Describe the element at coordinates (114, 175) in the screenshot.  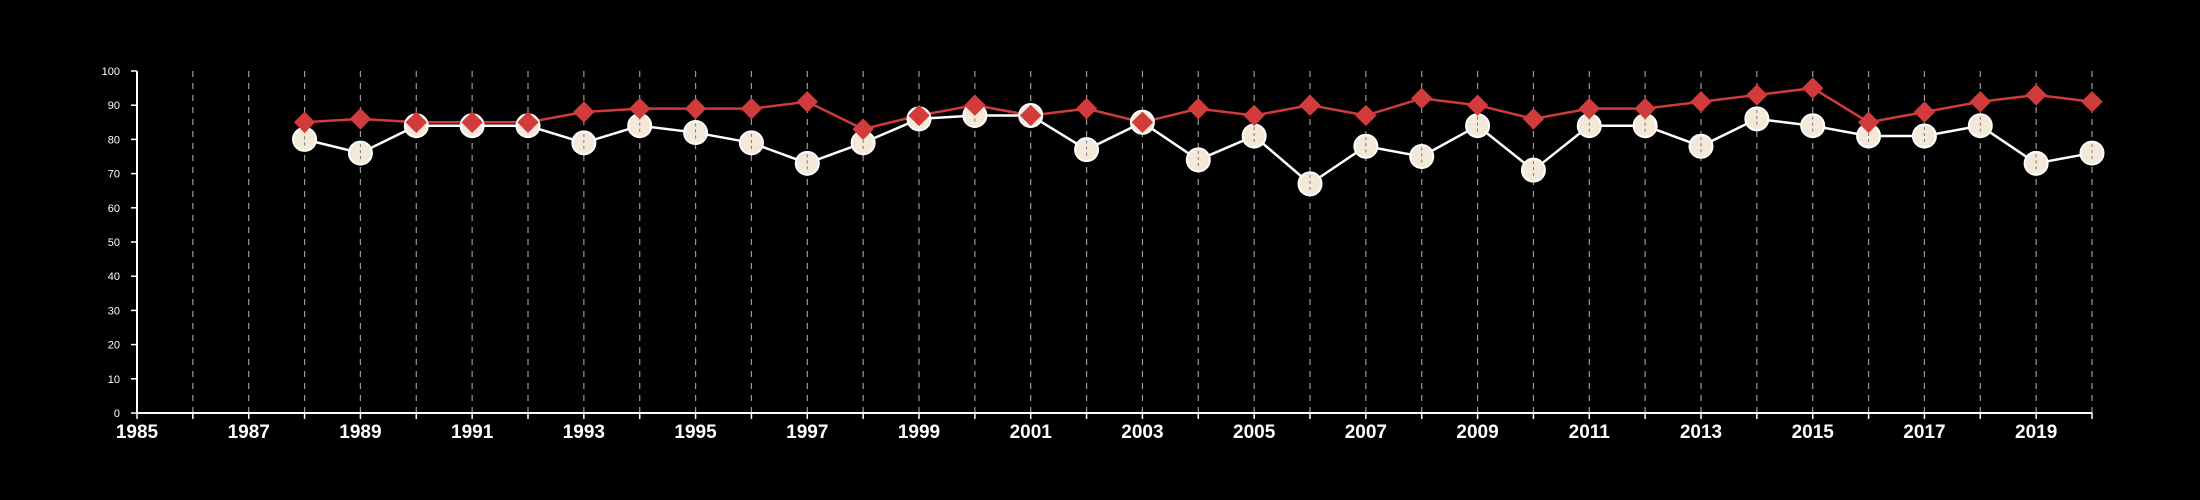
I see `y-tick-label: 70` at that location.